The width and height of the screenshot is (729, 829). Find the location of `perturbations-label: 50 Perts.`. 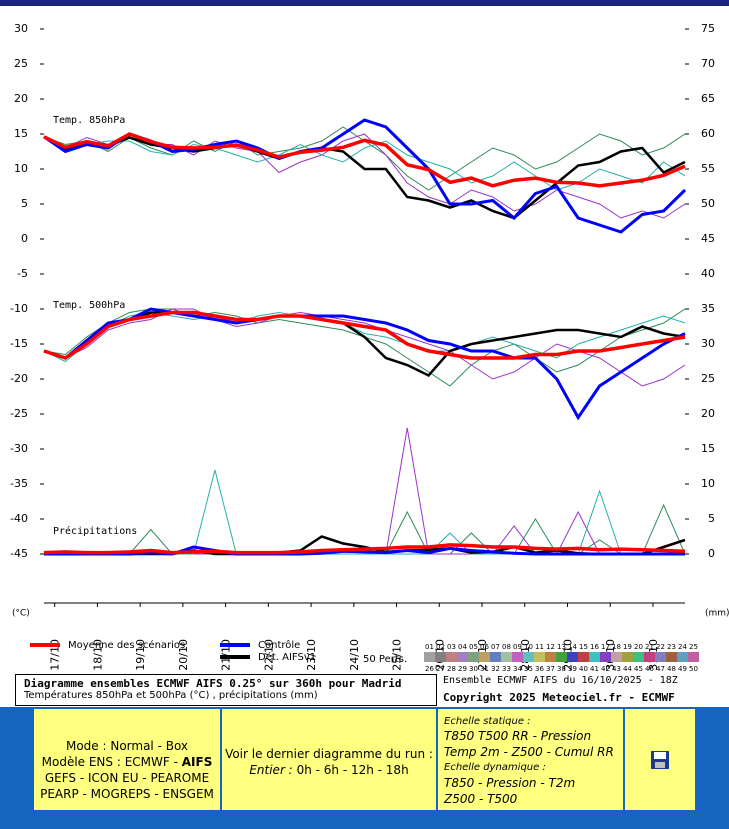

perturbations-label: 50 Perts. is located at coordinates (385, 659).